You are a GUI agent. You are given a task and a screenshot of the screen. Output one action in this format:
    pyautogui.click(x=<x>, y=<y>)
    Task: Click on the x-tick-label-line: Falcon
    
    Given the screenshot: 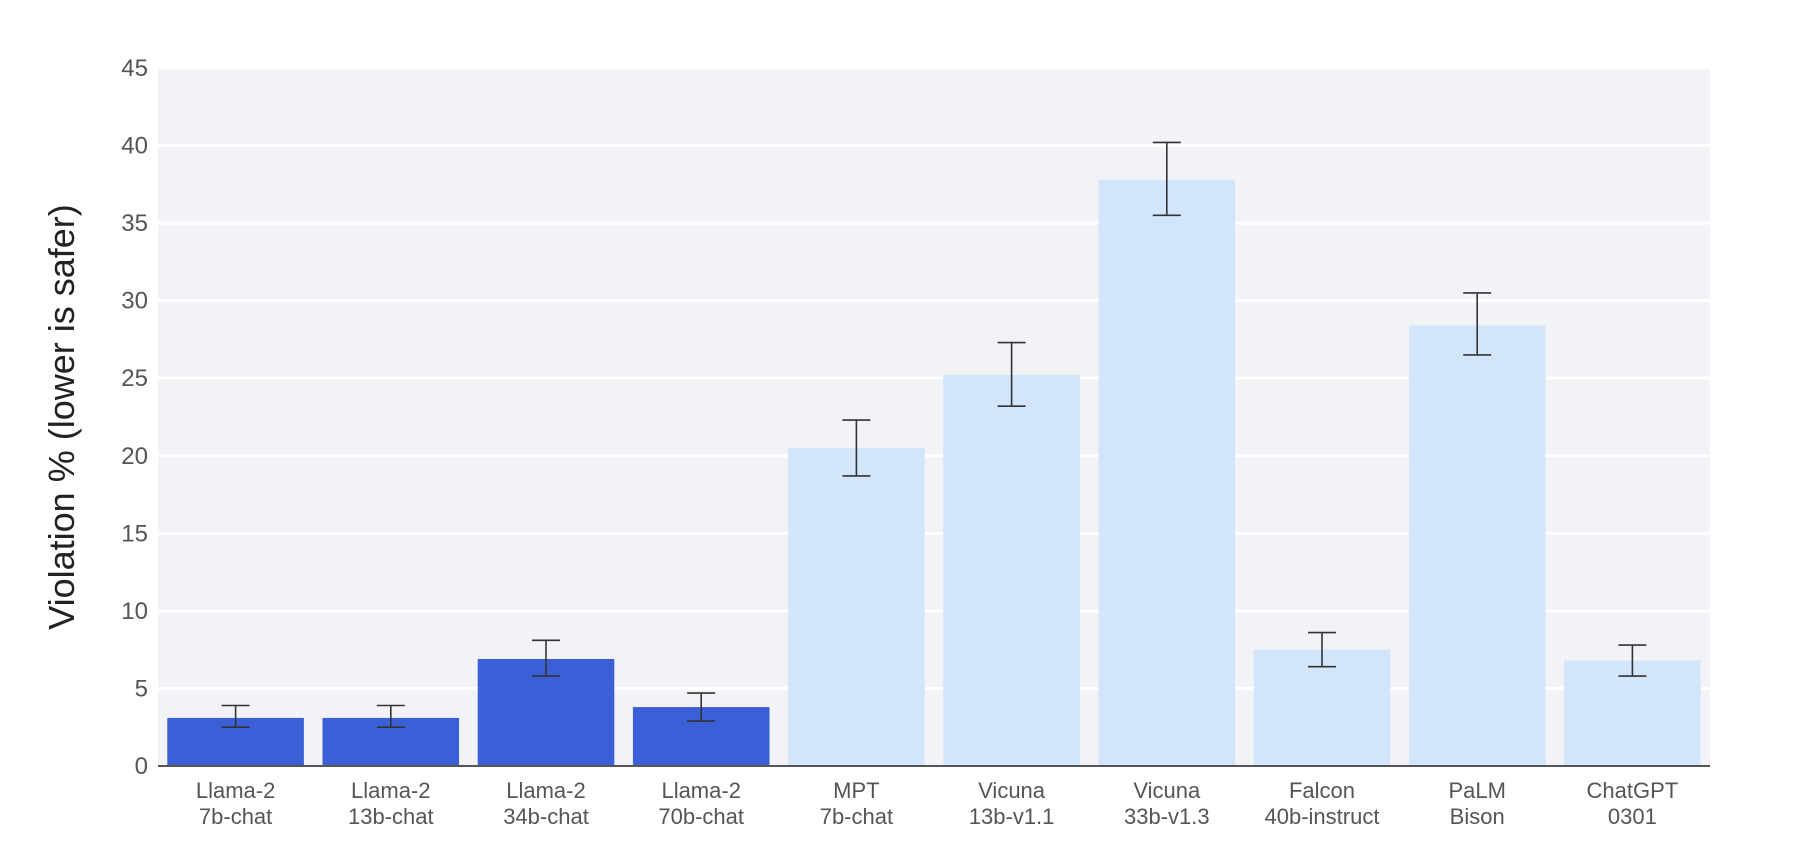 What is the action you would take?
    pyautogui.click(x=1322, y=790)
    